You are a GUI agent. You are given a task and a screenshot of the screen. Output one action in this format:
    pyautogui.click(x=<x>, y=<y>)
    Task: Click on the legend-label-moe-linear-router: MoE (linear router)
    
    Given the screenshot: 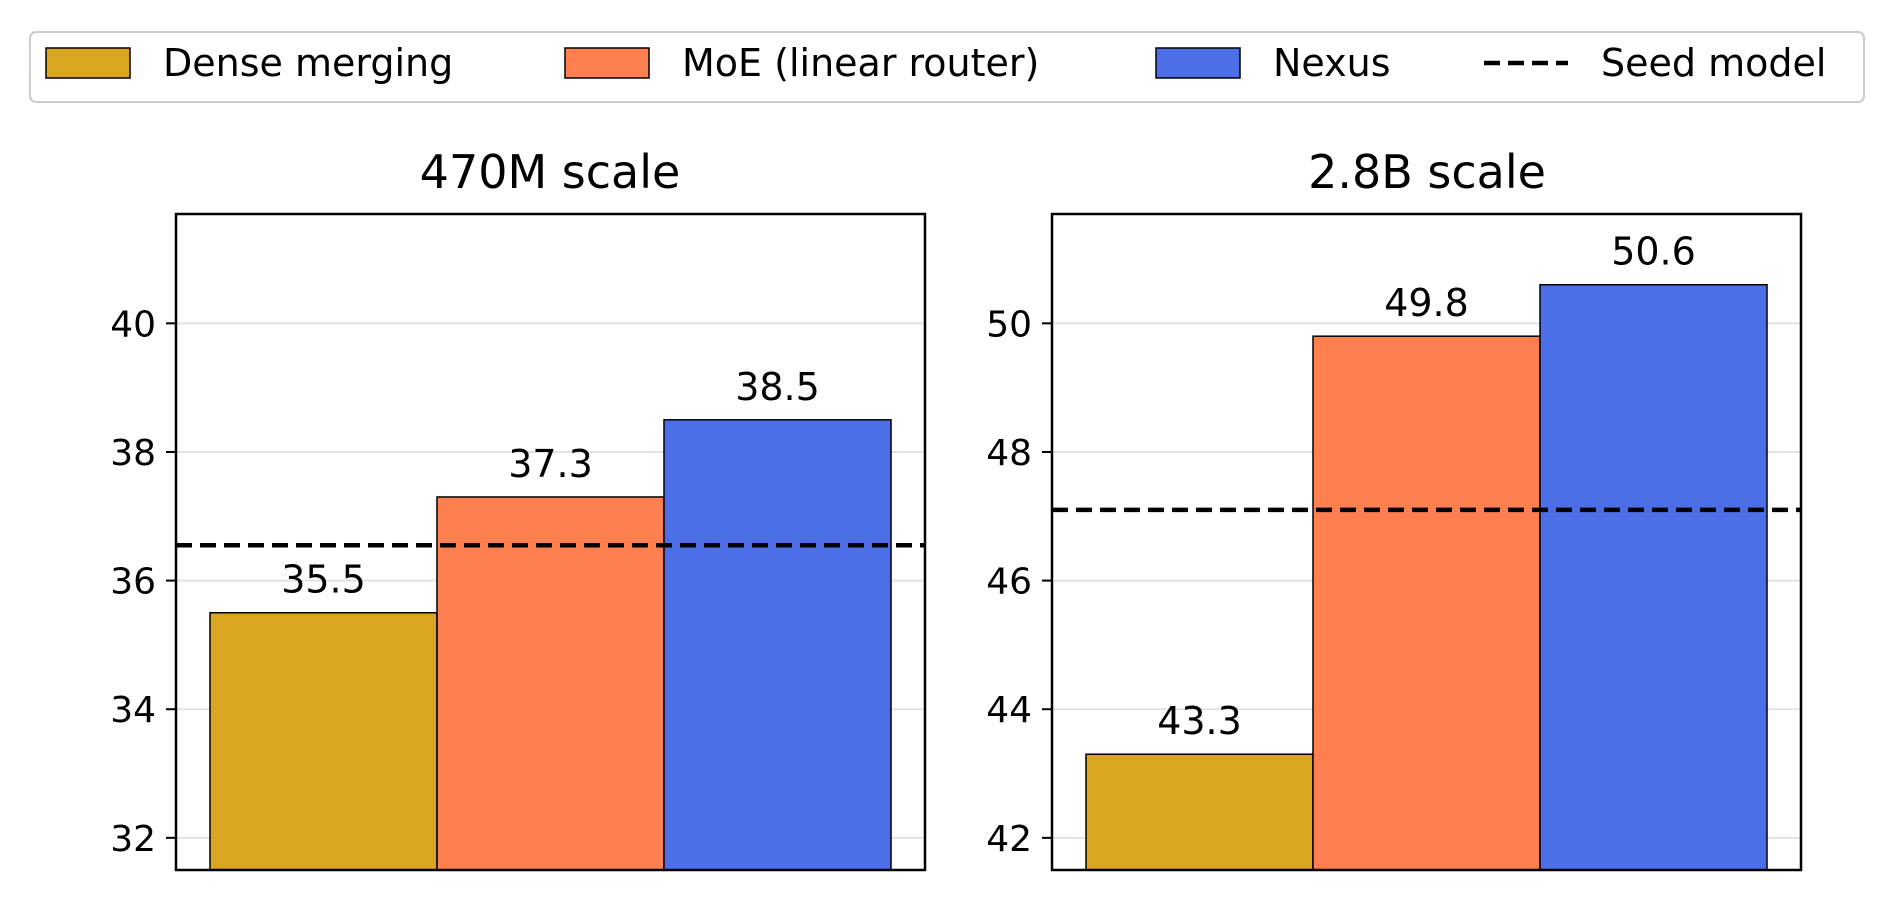 What is the action you would take?
    pyautogui.click(x=860, y=63)
    